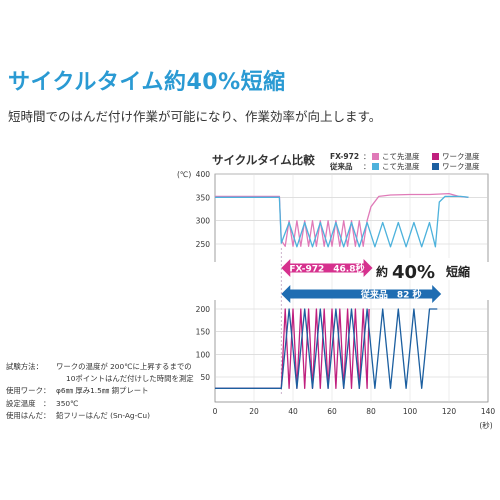 Image resolution: width=500 pixels, height=500 pixels. I want to click on work-value: φ6㎜ 厚み1.5㎜ 銅プレート, so click(102, 391).